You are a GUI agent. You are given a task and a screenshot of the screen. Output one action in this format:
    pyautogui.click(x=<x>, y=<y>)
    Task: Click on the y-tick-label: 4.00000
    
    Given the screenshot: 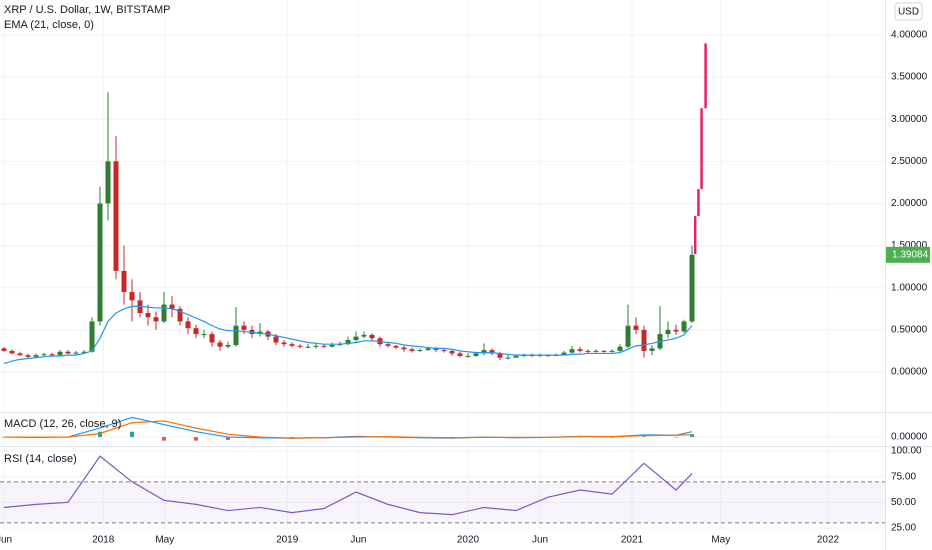 What is the action you would take?
    pyautogui.click(x=909, y=35)
    